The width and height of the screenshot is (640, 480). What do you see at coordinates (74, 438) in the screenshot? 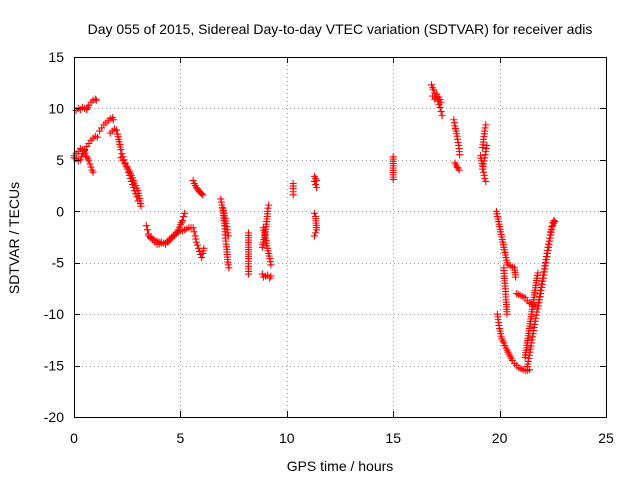
I see `x-tick-label: 0` at bounding box center [74, 438].